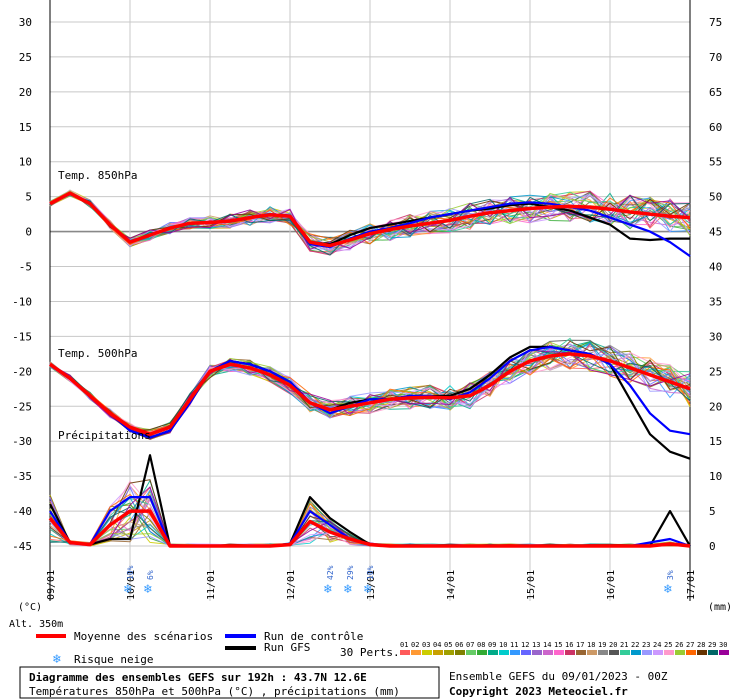 This screenshot has width=740, height=700. What do you see at coordinates (459, 645) in the screenshot?
I see `pert-number: 06` at bounding box center [459, 645].